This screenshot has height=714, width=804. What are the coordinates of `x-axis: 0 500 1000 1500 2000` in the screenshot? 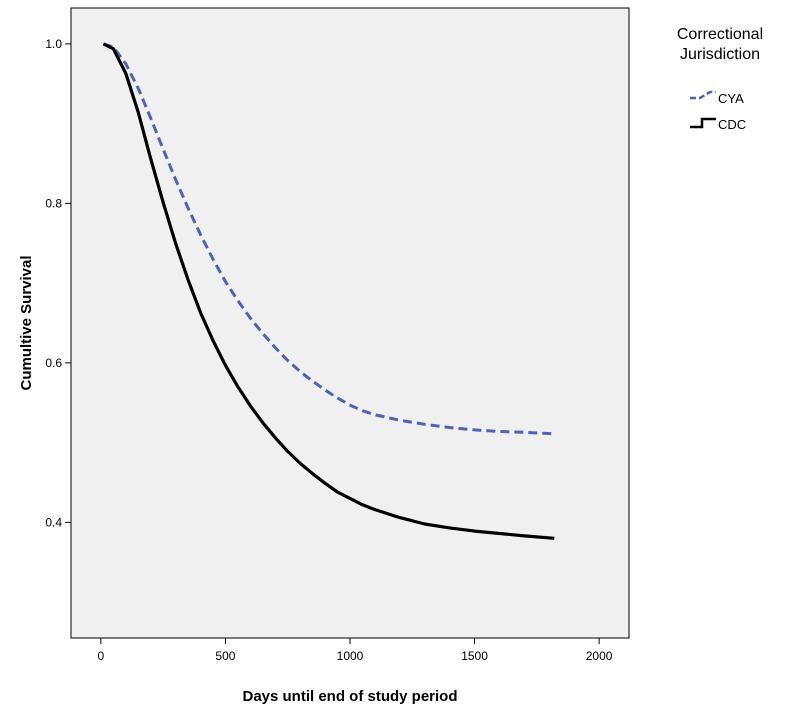 It's located at (355, 650).